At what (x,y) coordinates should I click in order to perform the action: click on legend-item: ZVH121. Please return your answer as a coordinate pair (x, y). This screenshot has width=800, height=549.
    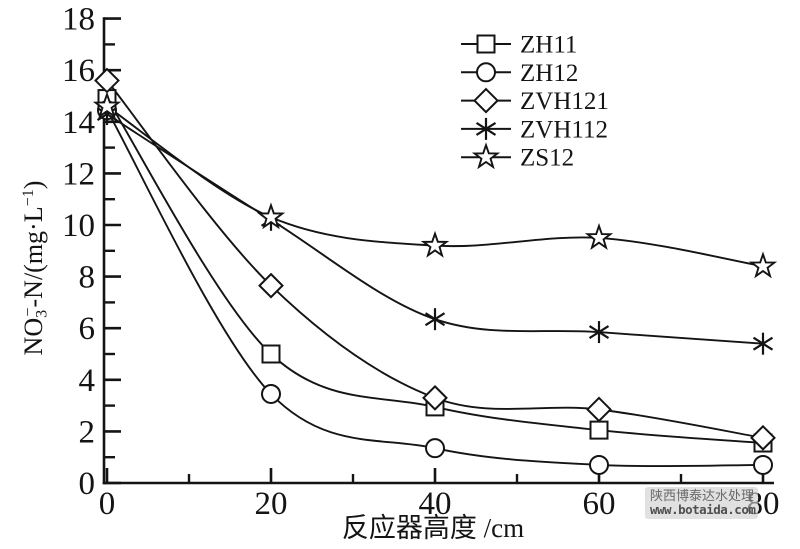
    Looking at the image, I should click on (535, 101).